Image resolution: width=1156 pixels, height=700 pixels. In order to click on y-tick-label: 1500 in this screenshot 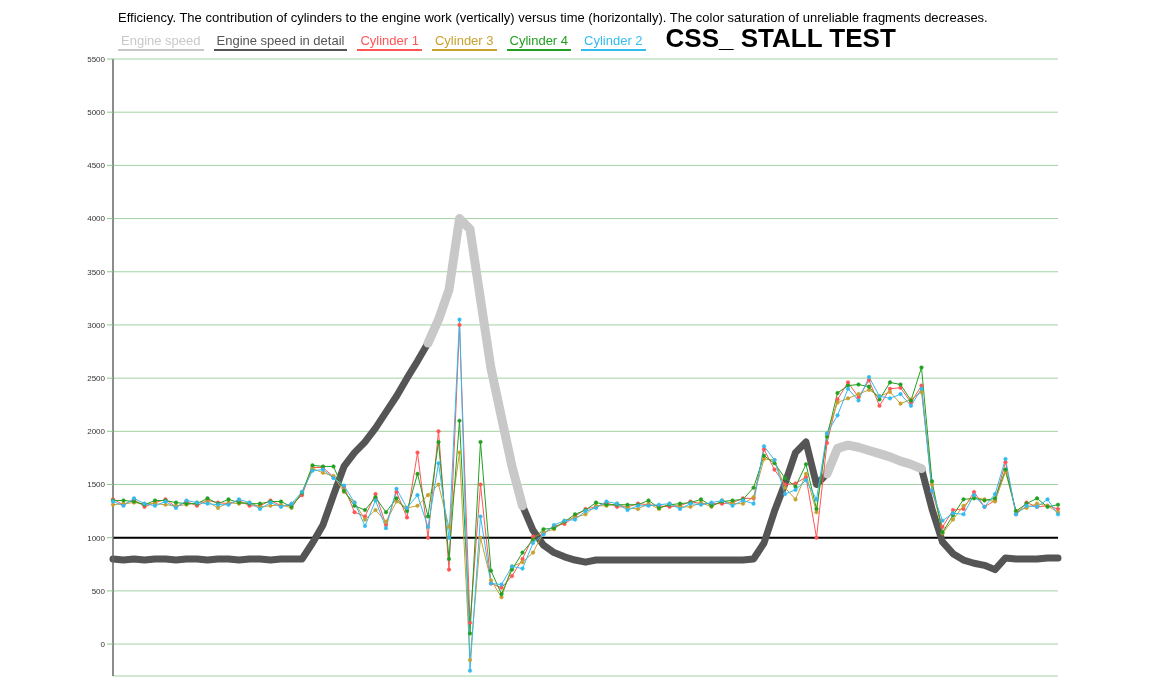, I will do `click(96, 485)`.